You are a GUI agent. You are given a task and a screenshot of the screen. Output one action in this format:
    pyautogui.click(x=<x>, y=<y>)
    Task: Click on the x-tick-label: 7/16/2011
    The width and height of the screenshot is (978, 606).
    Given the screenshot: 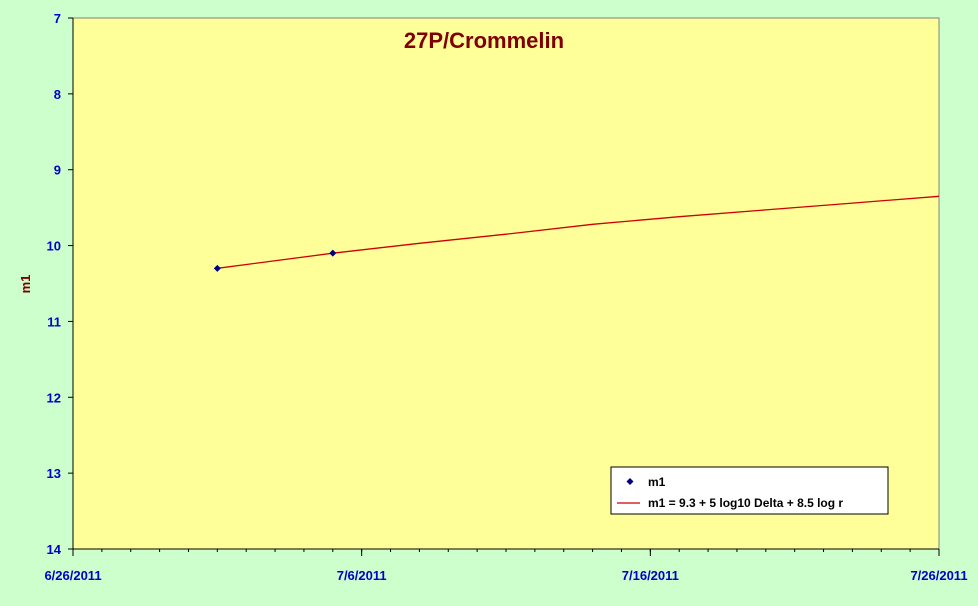 What is the action you would take?
    pyautogui.click(x=650, y=575)
    